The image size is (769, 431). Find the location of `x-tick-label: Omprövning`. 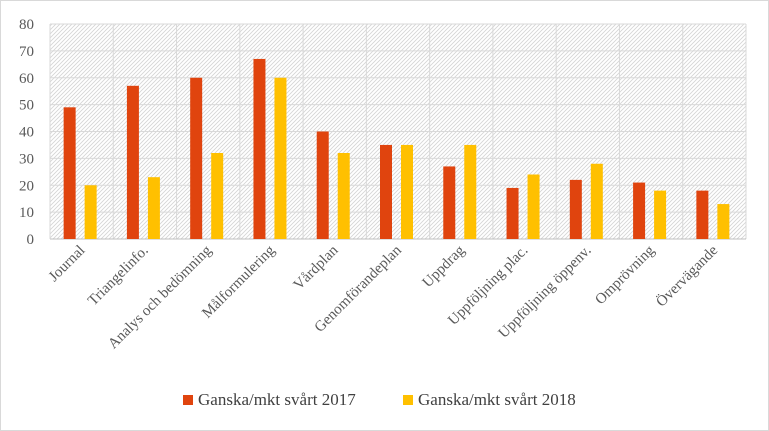

x-tick-label: Omprövning is located at coordinates (625, 275).